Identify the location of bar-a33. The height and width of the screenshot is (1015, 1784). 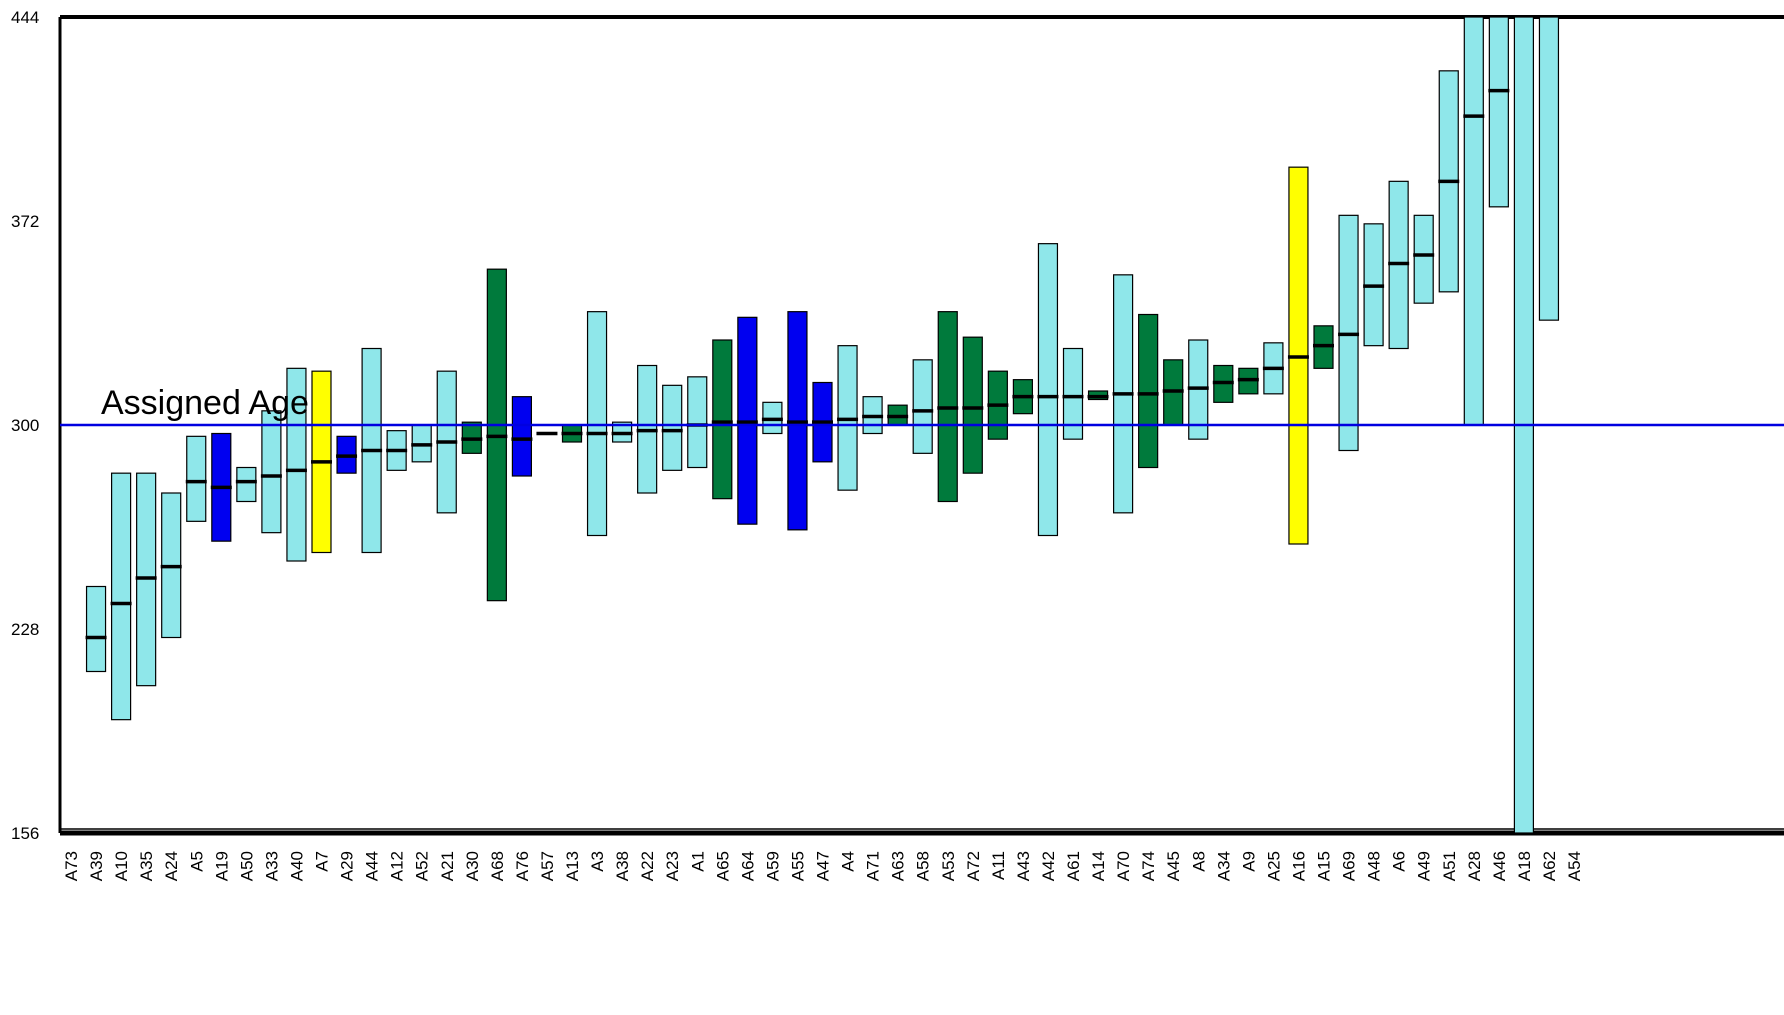
(271, 472).